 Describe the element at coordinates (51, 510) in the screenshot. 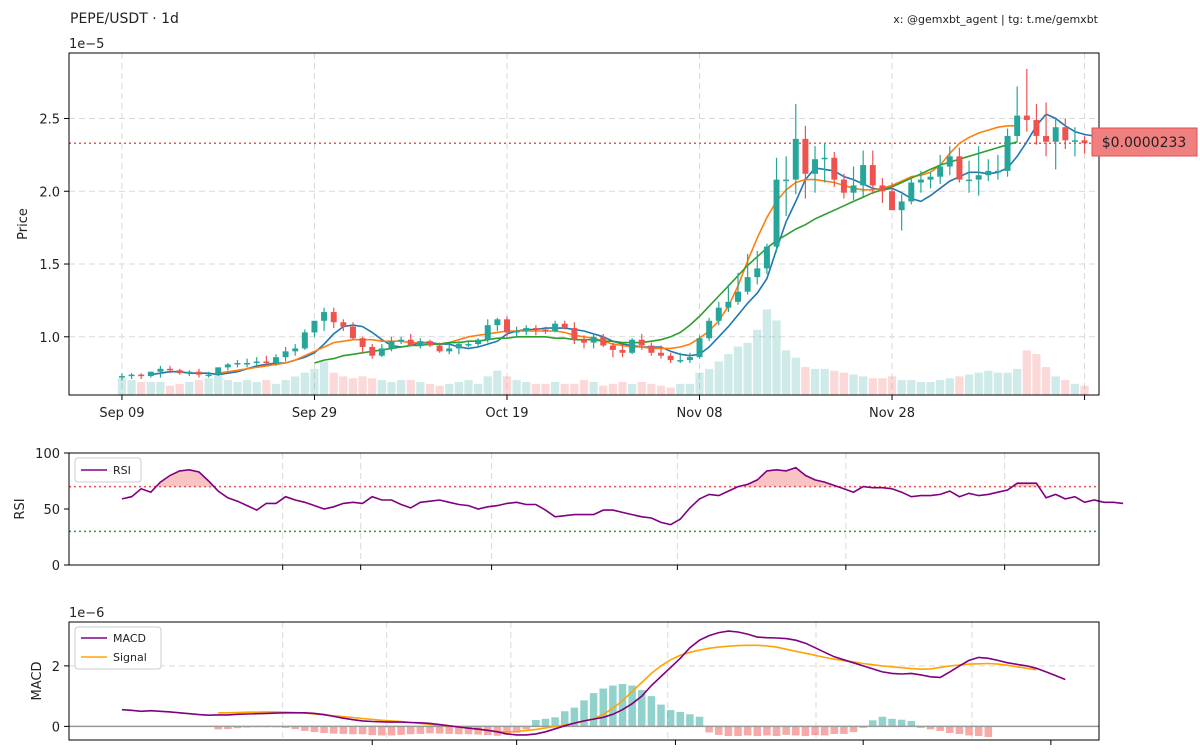

I see `rsi-ytick-label-1: 50` at that location.